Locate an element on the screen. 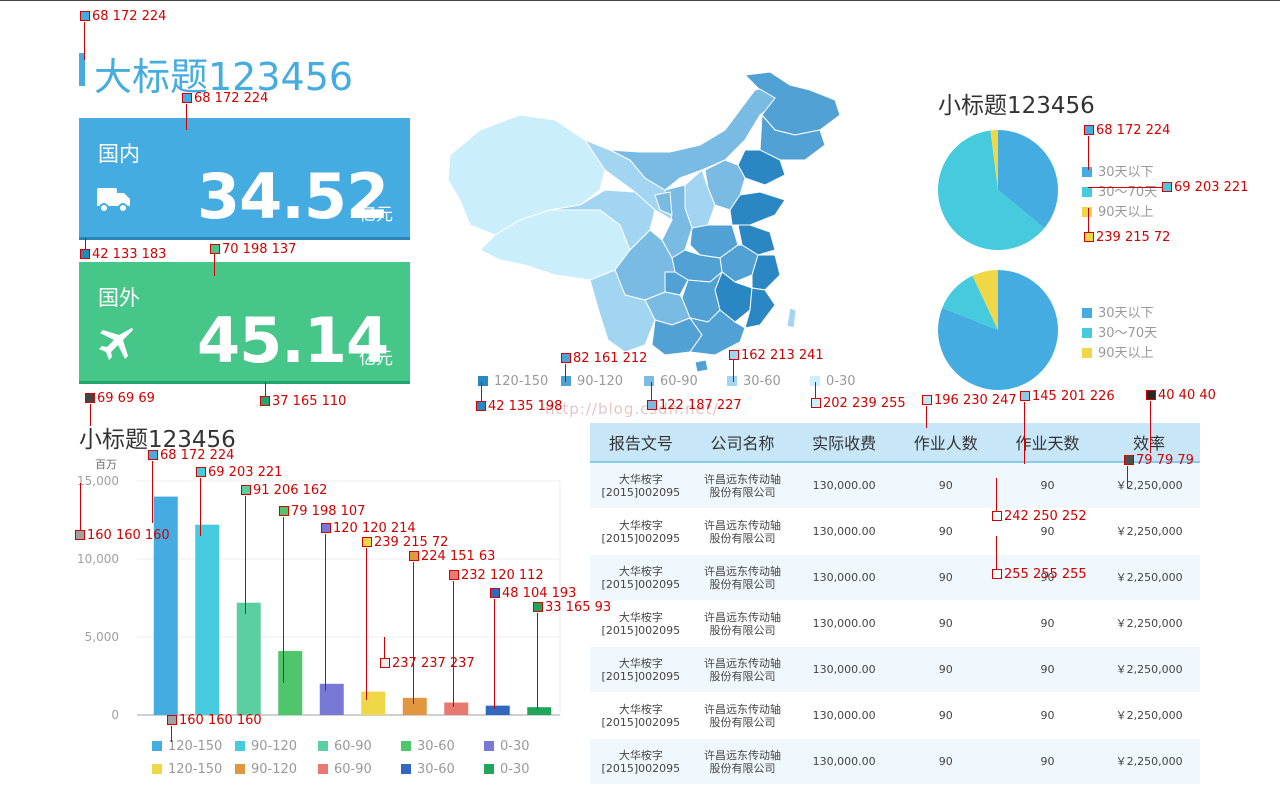  kpi-domestic-label: 国内 is located at coordinates (119, 154).